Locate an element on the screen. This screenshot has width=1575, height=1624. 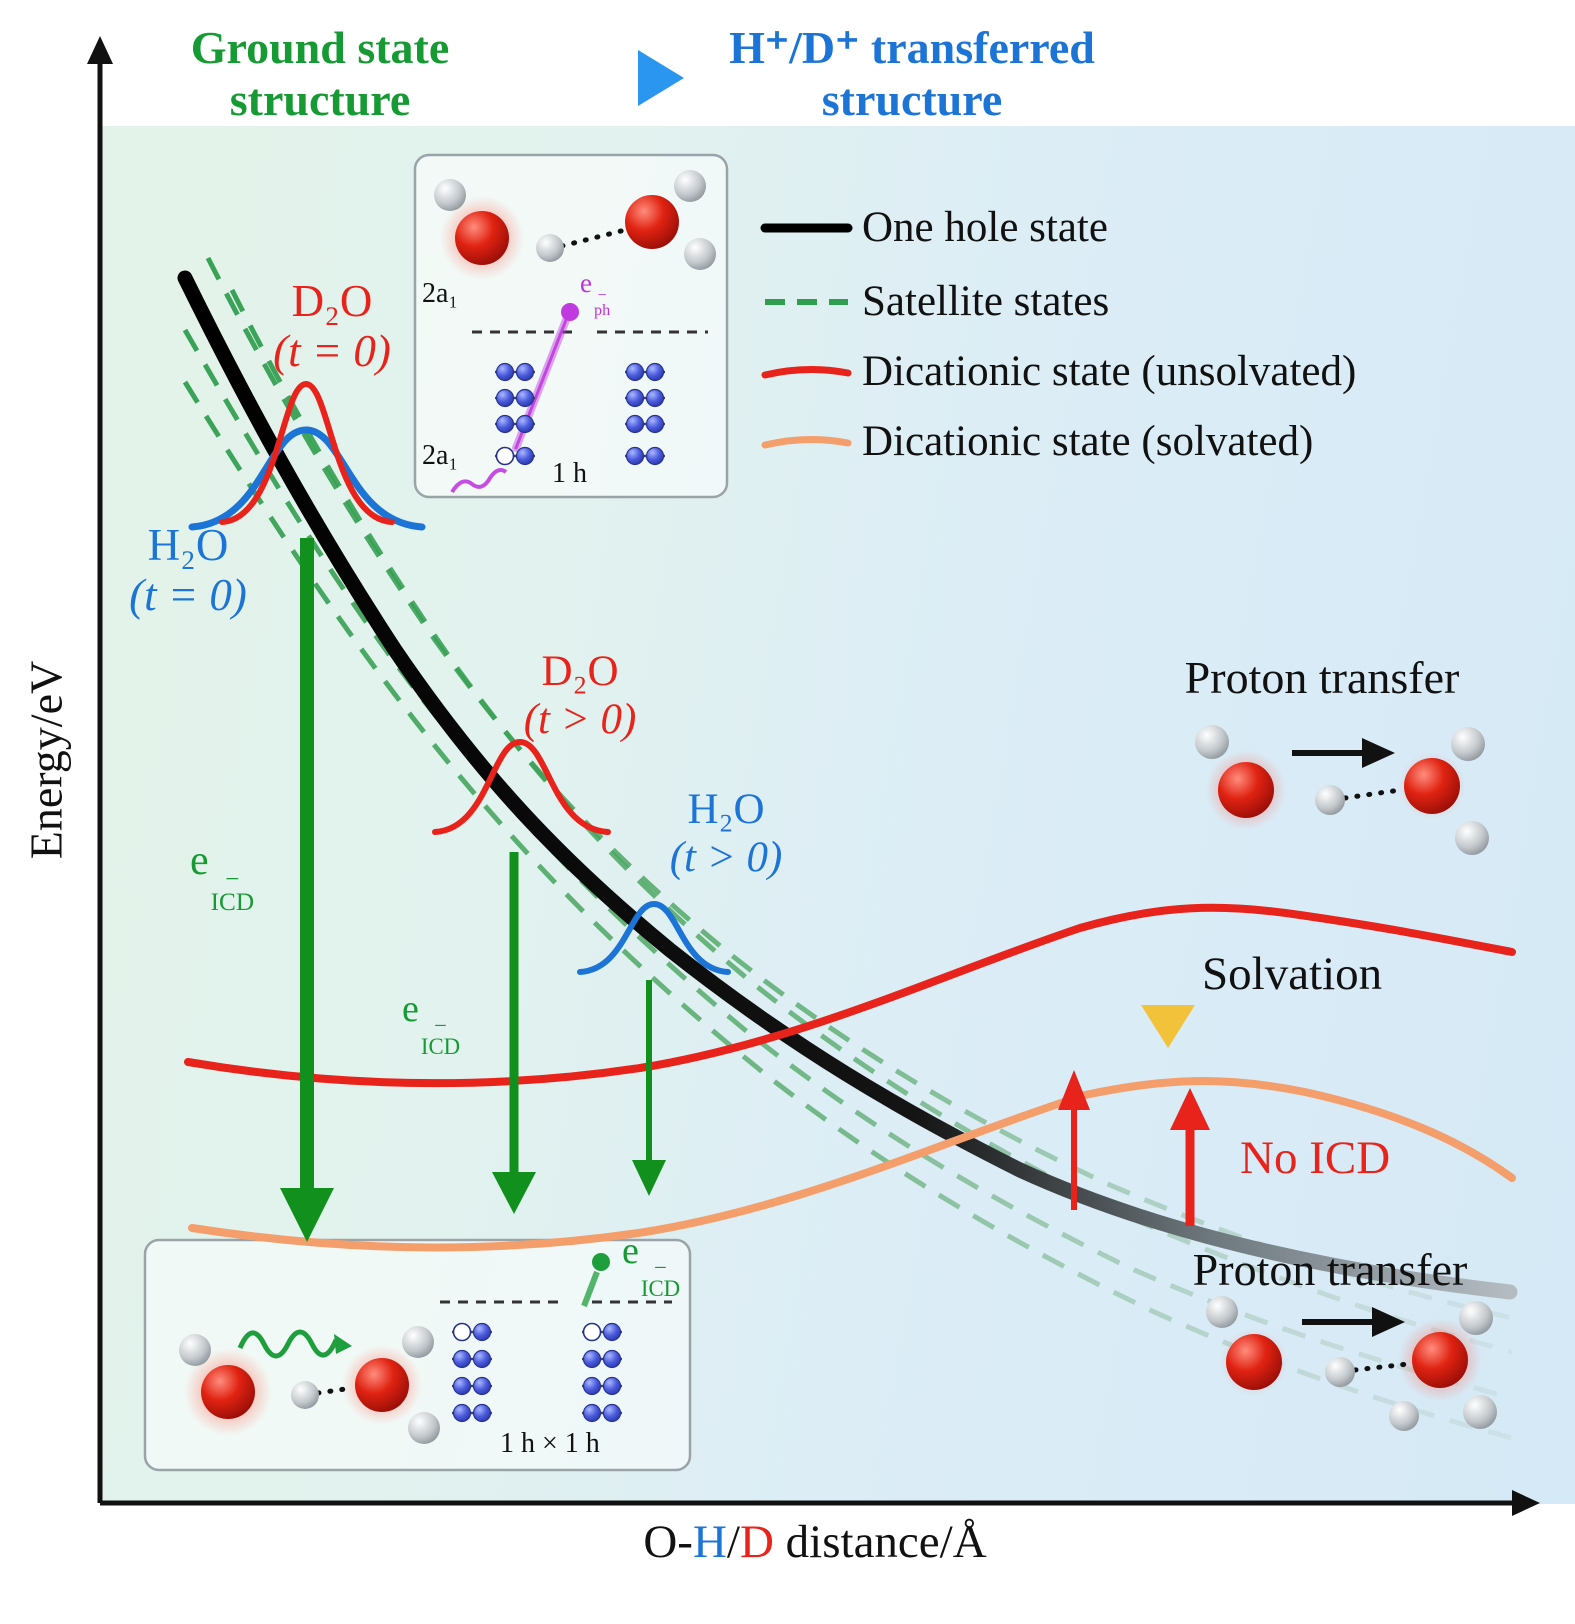
proton-transfer-label-top: Proton transfer is located at coordinates (1322, 677).